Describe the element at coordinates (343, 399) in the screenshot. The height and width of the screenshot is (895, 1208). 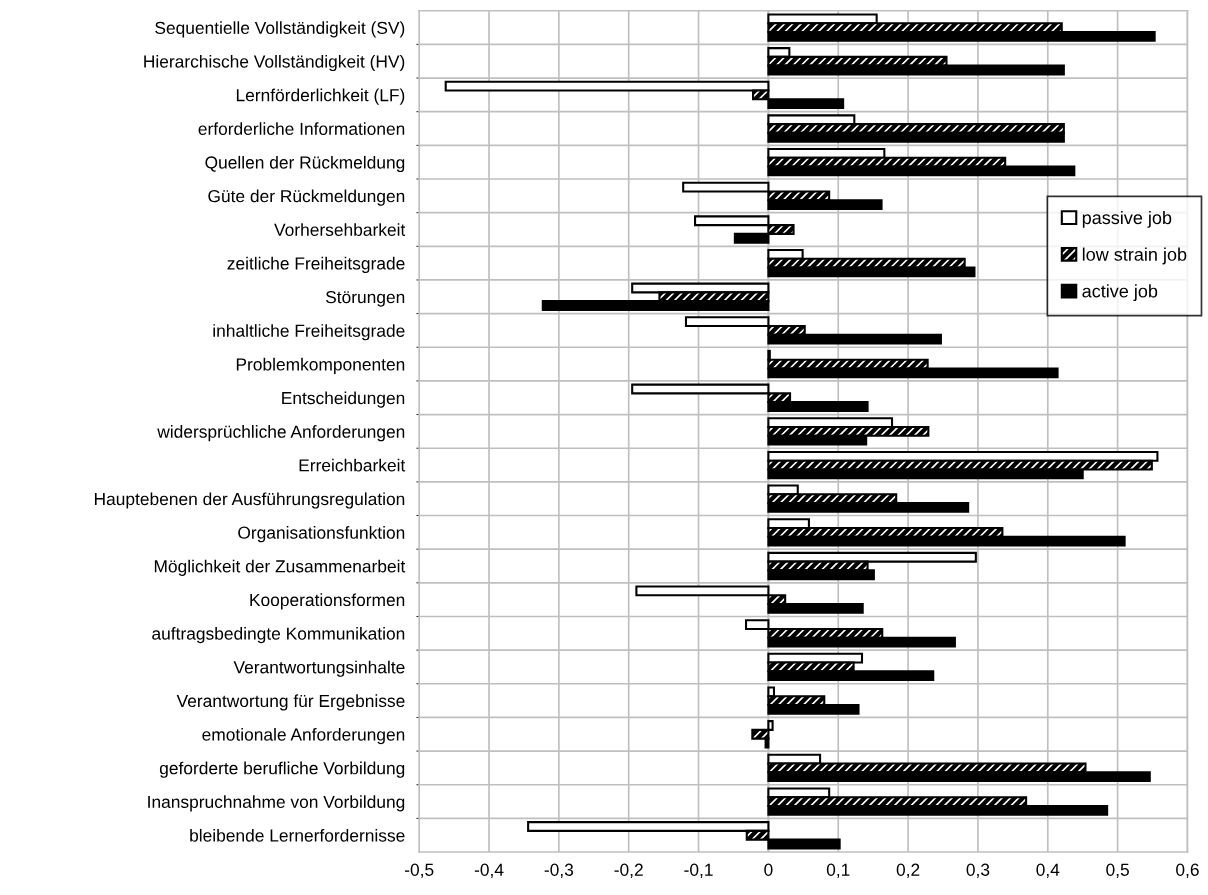
I see `y-tick-label: Entscheidungen` at that location.